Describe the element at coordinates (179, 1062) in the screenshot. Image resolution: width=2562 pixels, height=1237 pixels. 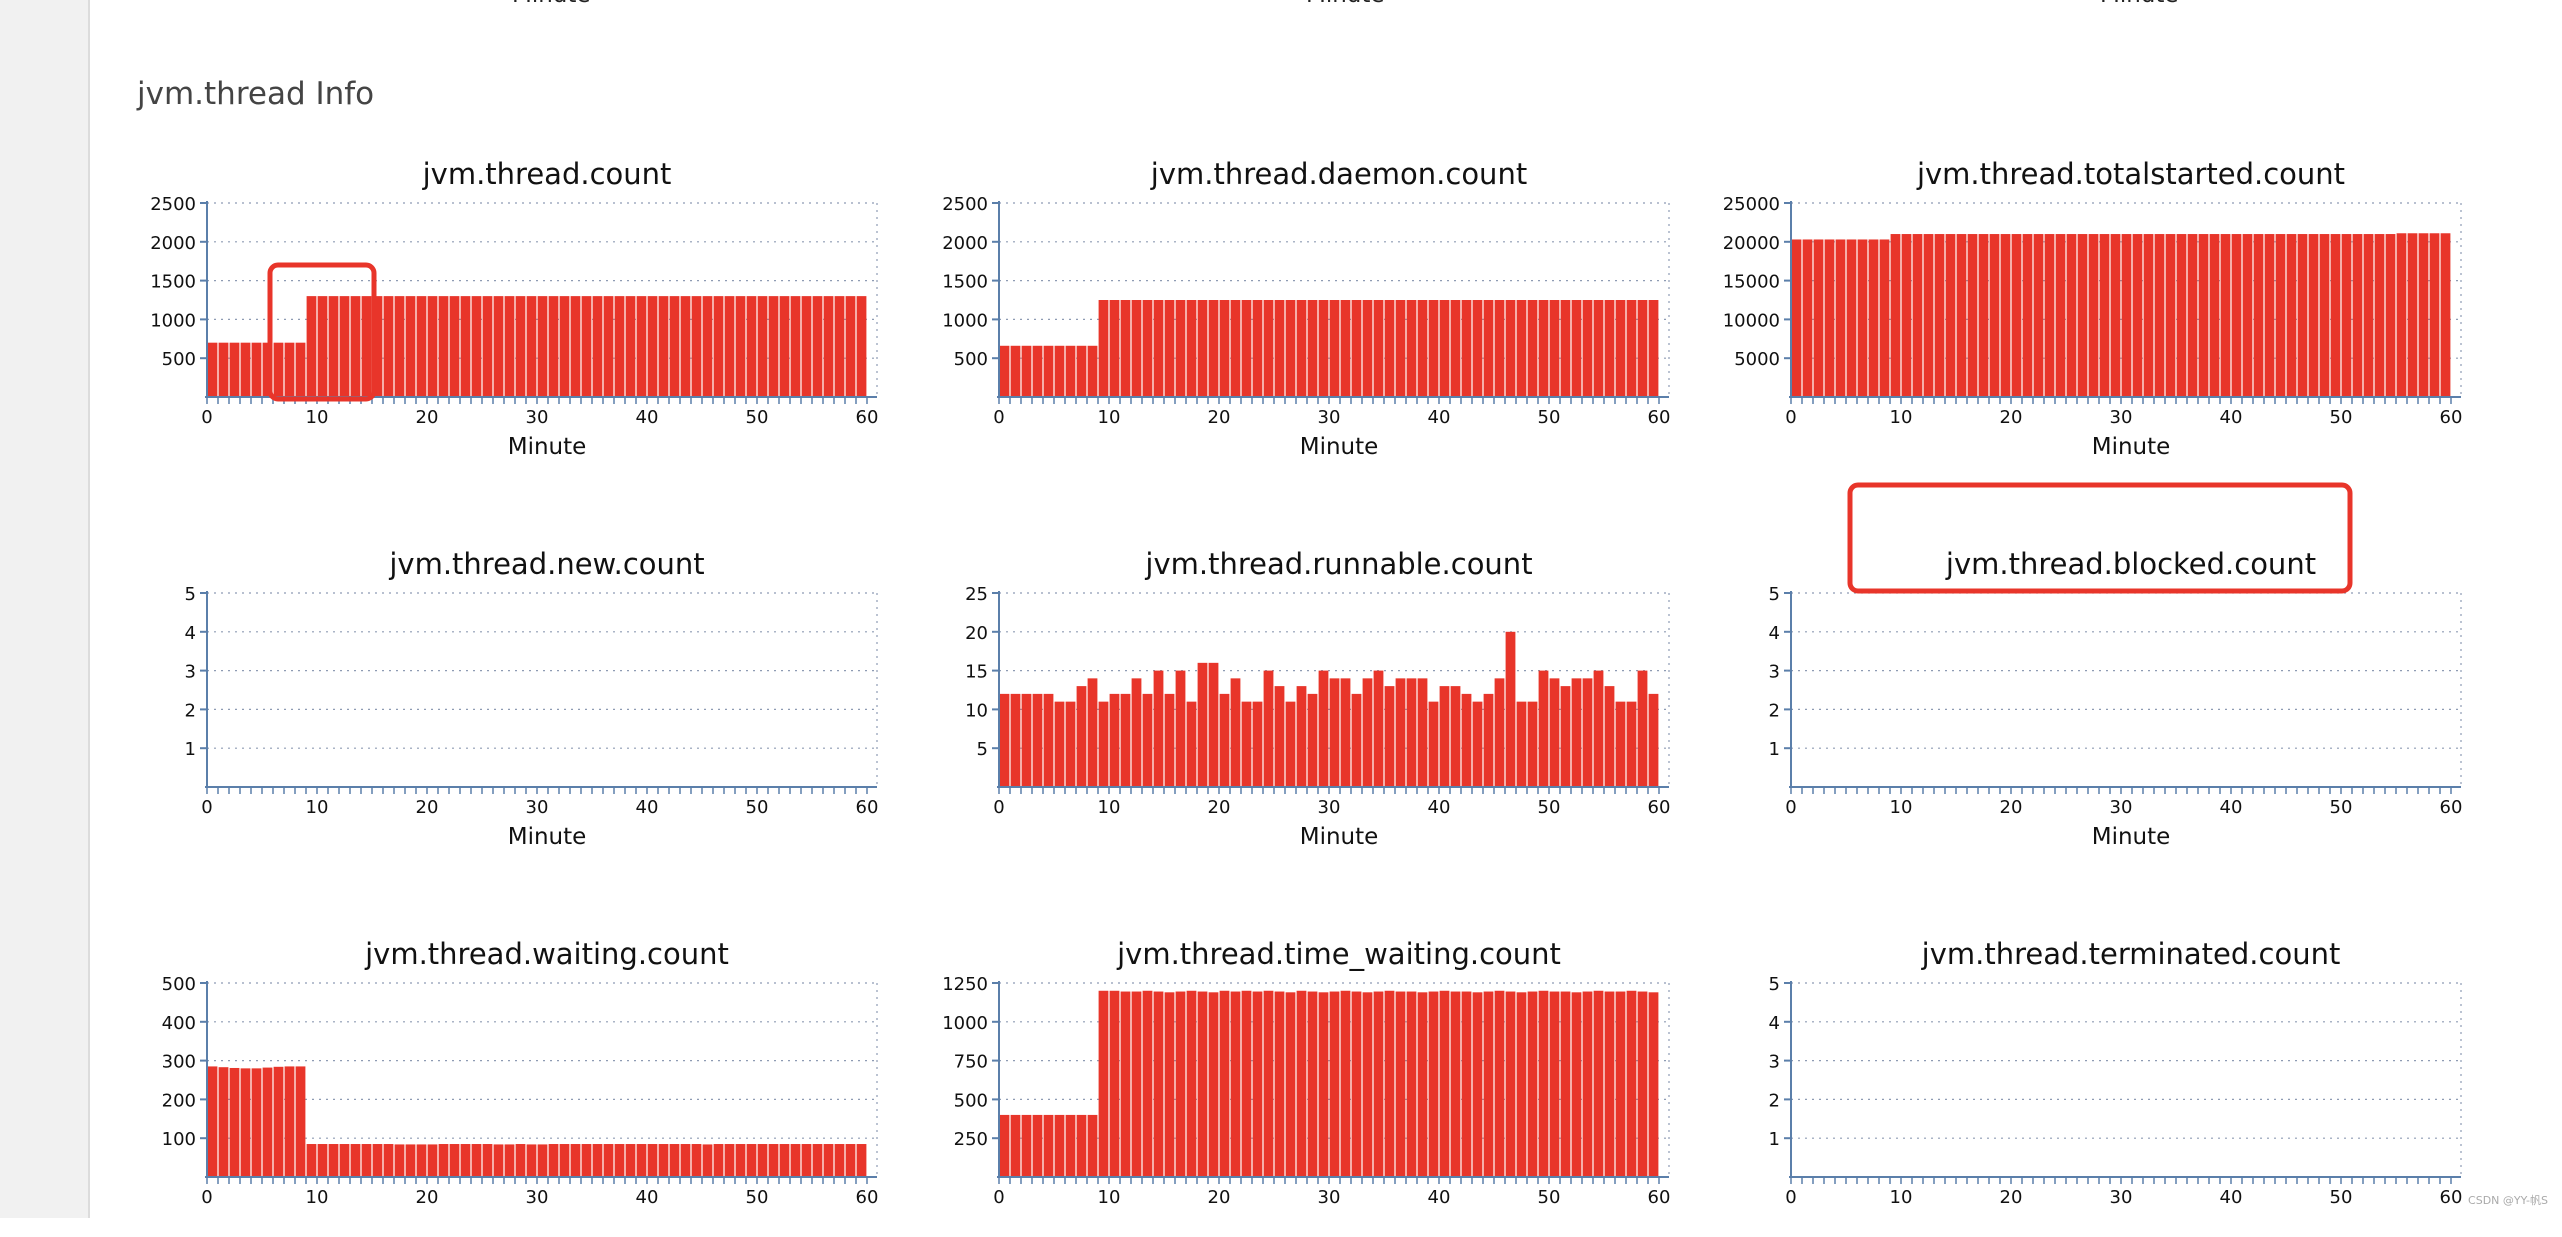
I see `y-tick-label: 300` at that location.